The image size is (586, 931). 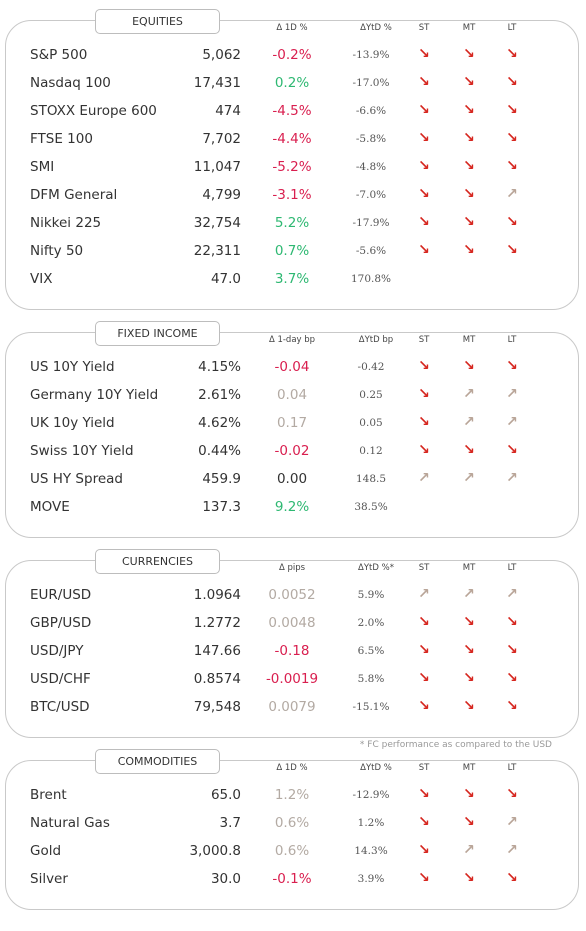 What do you see at coordinates (157, 333) in the screenshot?
I see `section-title: FIXED INCOME` at bounding box center [157, 333].